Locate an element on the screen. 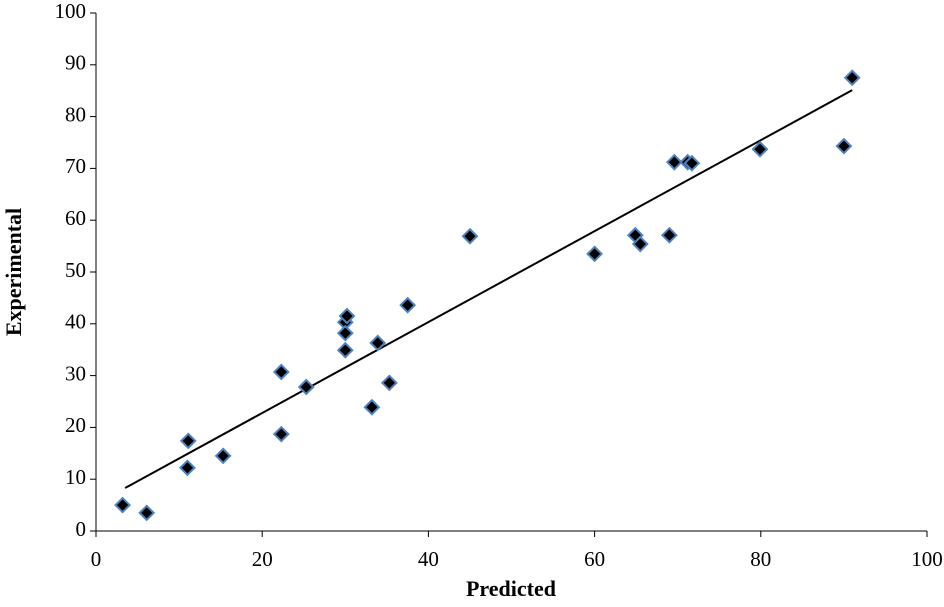 This screenshot has width=944, height=607. y-tick-label: 10 is located at coordinates (75, 477).